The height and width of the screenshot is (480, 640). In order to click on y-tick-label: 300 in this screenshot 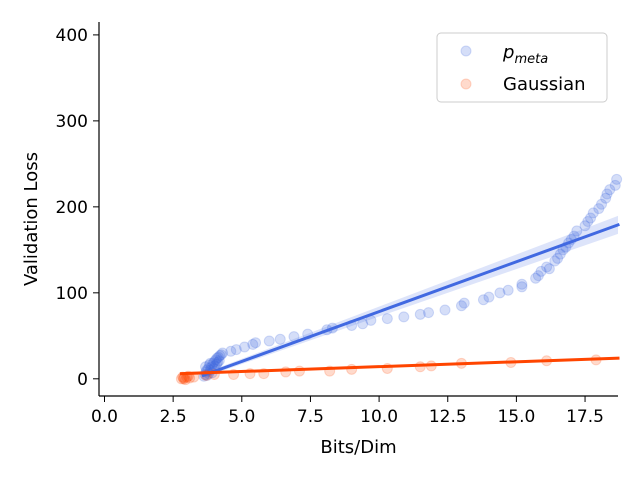, I will do `click(72, 122)`.